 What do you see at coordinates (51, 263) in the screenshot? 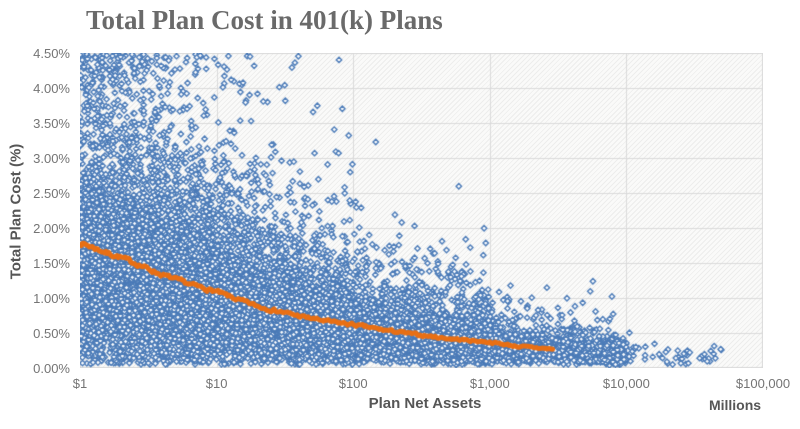
I see `y-tick-label: 1.50%` at bounding box center [51, 263].